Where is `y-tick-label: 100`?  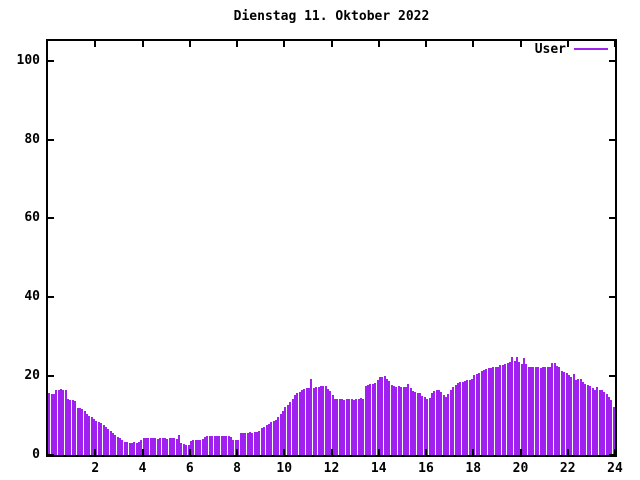
y-tick-label: 100 is located at coordinates (28, 60).